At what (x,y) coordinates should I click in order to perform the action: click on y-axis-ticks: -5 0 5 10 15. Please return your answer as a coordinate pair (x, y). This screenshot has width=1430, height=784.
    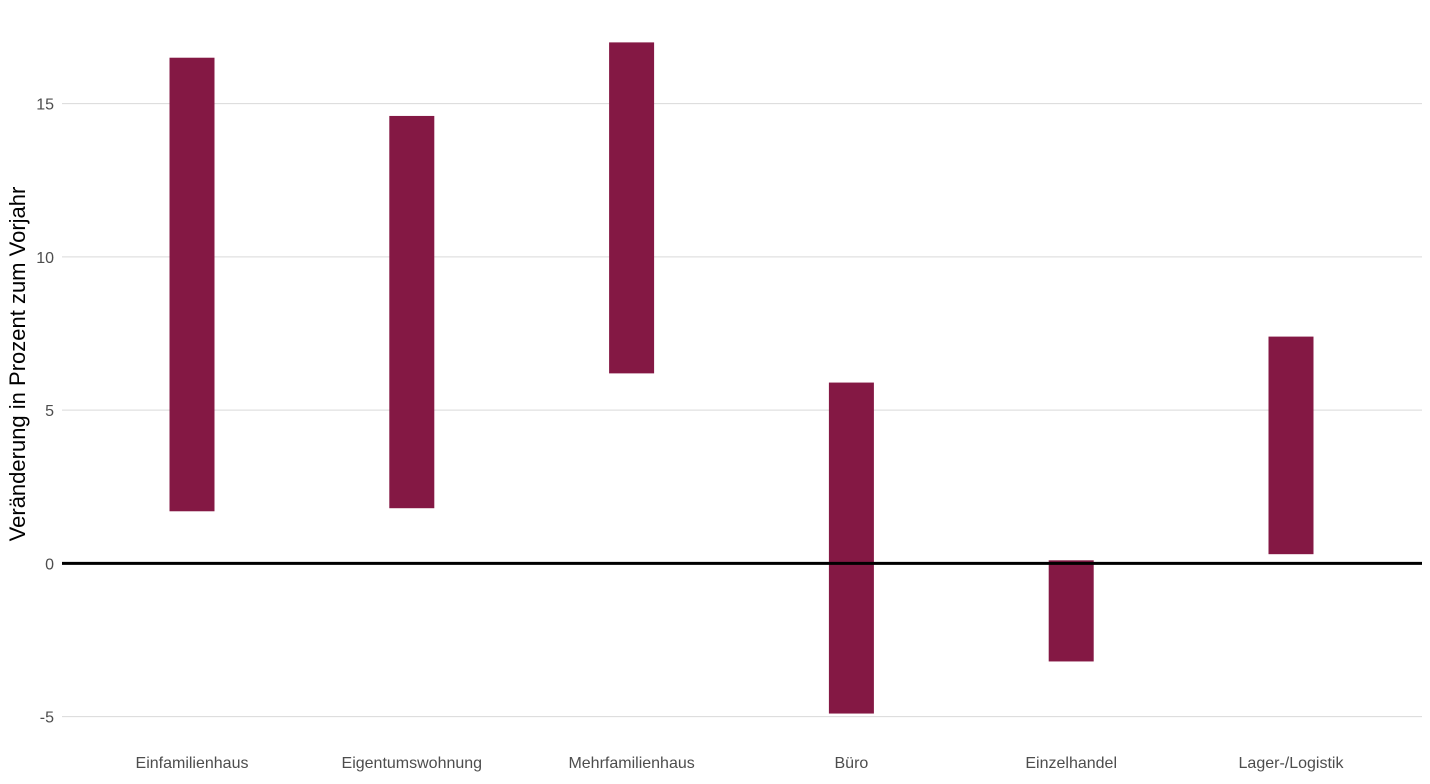
    Looking at the image, I should click on (45, 412).